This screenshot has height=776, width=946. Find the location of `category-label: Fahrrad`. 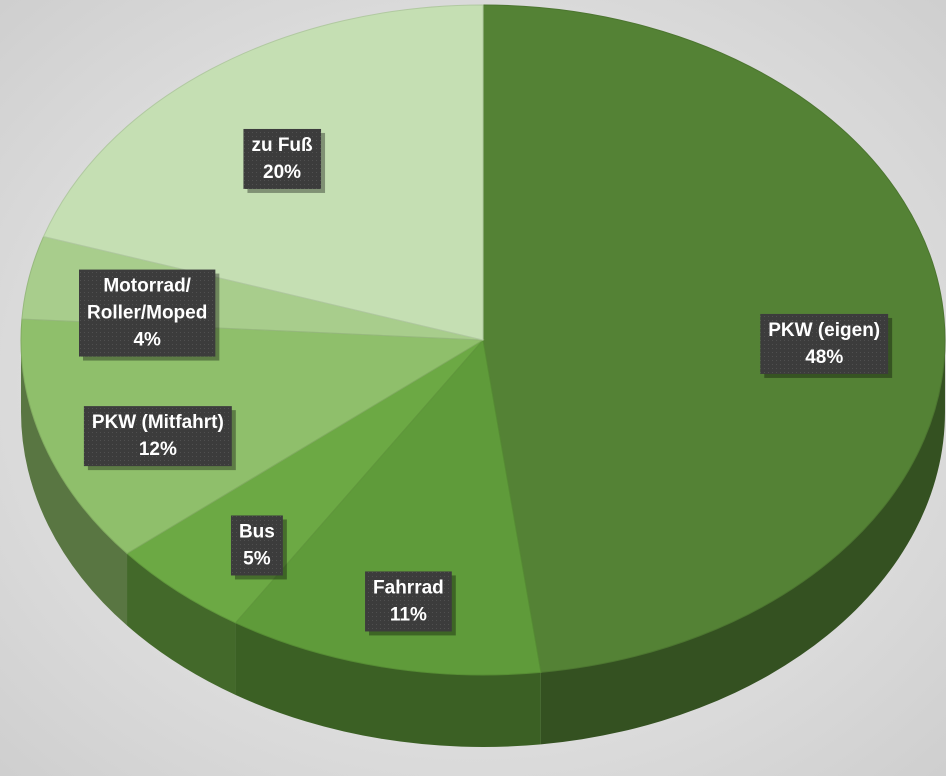

category-label: Fahrrad is located at coordinates (408, 587).